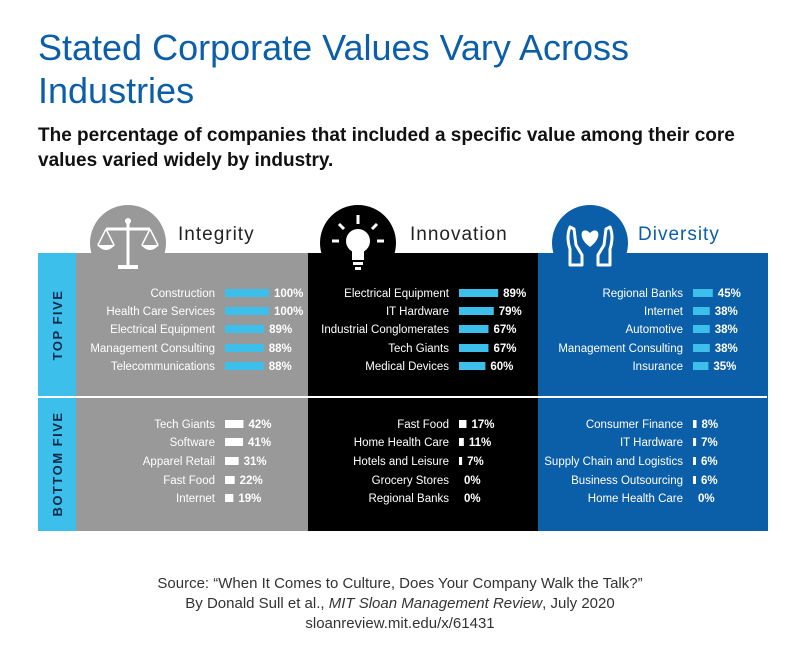  What do you see at coordinates (407, 367) in the screenshot?
I see `industry-label: Medical Devices` at bounding box center [407, 367].